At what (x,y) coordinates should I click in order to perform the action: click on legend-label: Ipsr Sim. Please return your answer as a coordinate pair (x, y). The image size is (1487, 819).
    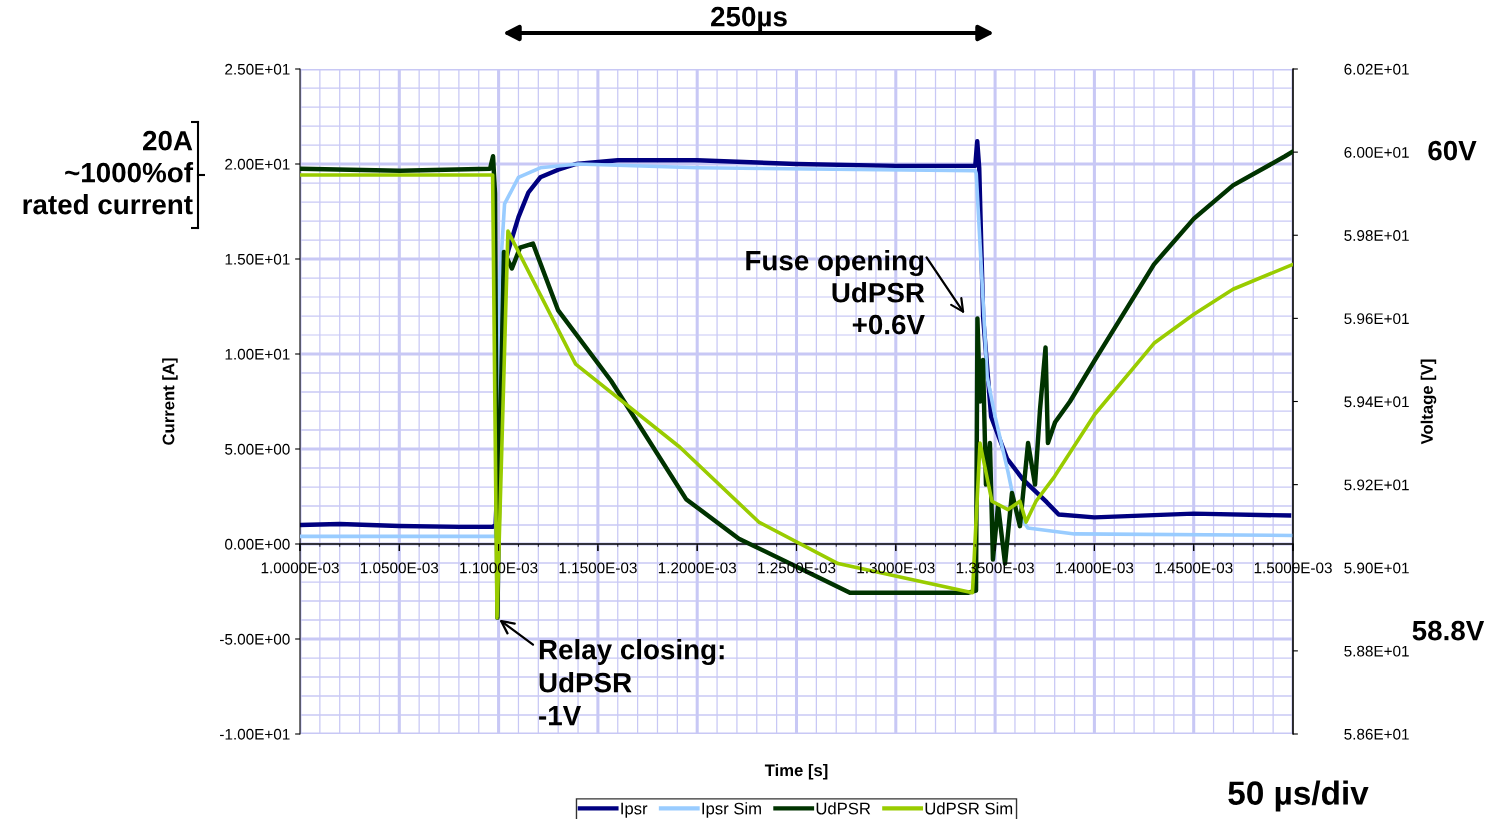
    Looking at the image, I should click on (731, 810).